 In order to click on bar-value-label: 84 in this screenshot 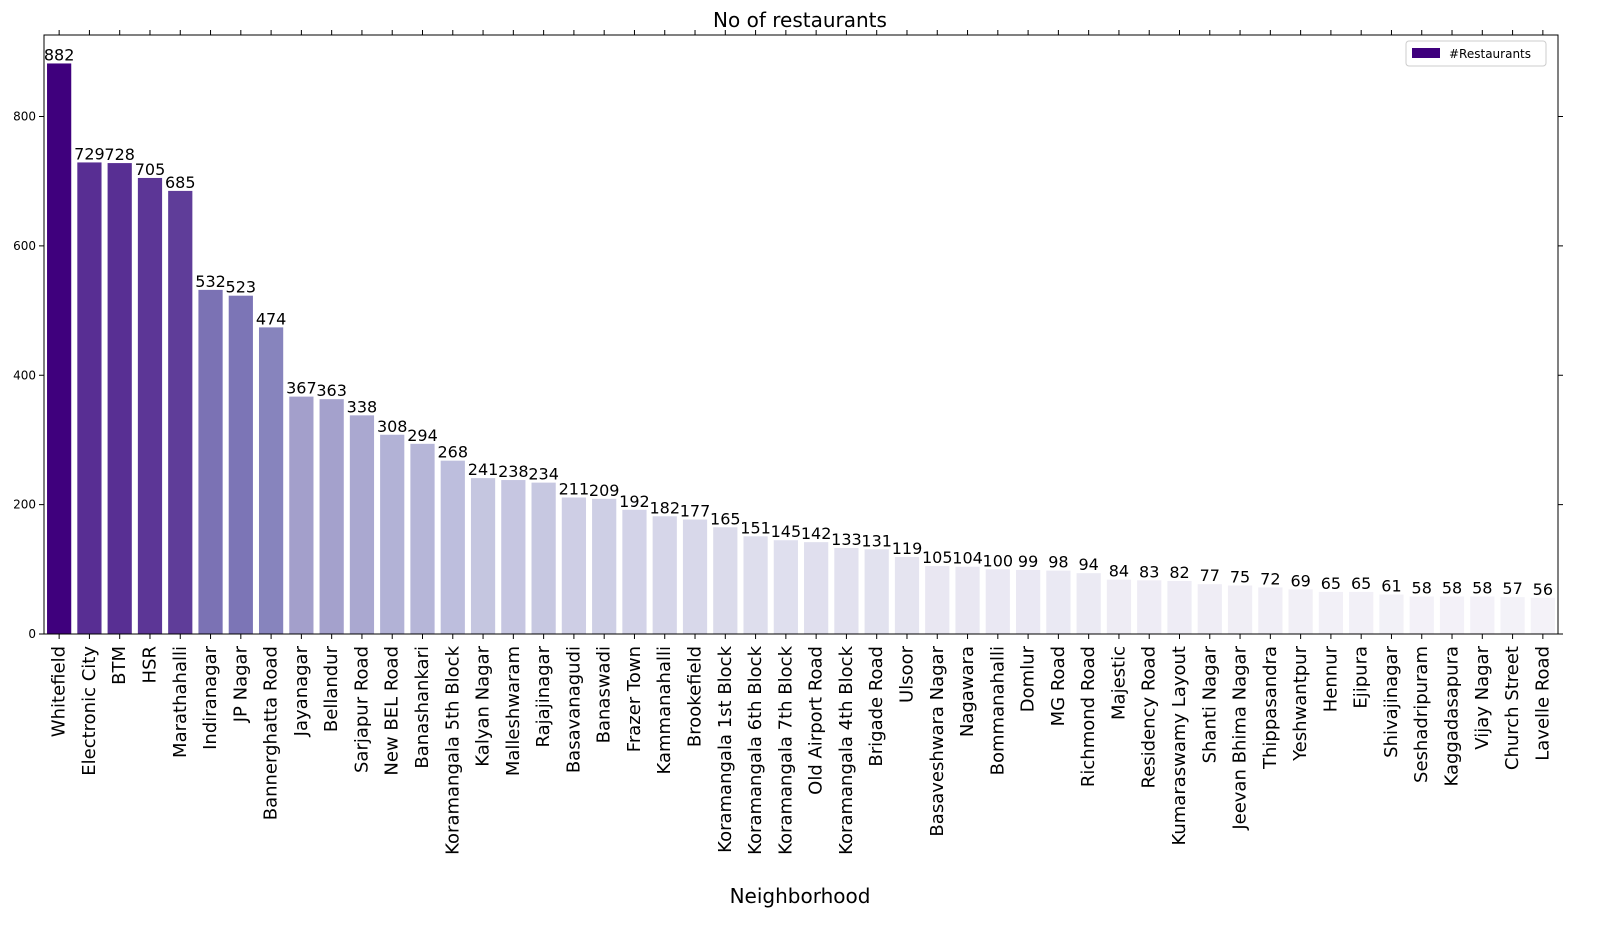, I will do `click(1119, 571)`.